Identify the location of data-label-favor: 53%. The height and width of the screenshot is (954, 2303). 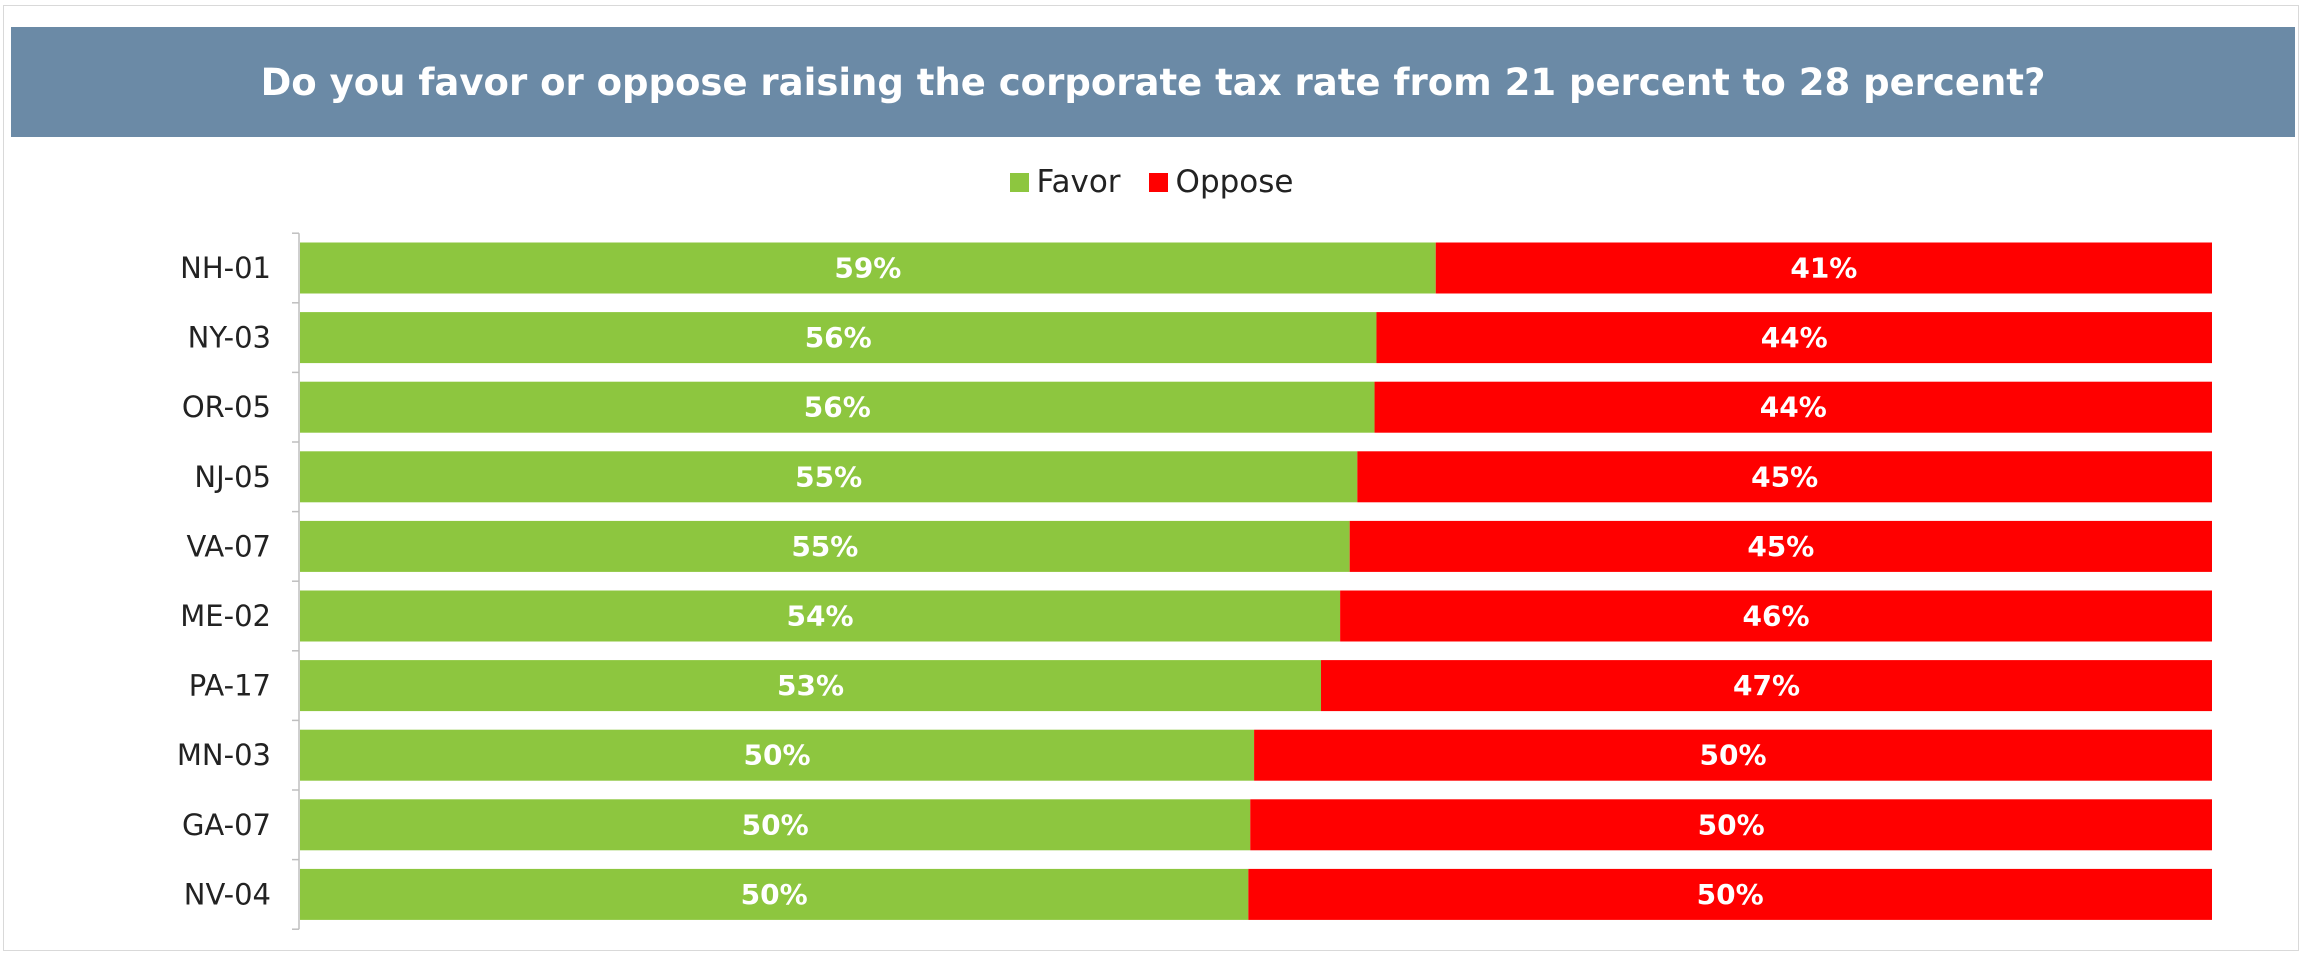
(810, 685).